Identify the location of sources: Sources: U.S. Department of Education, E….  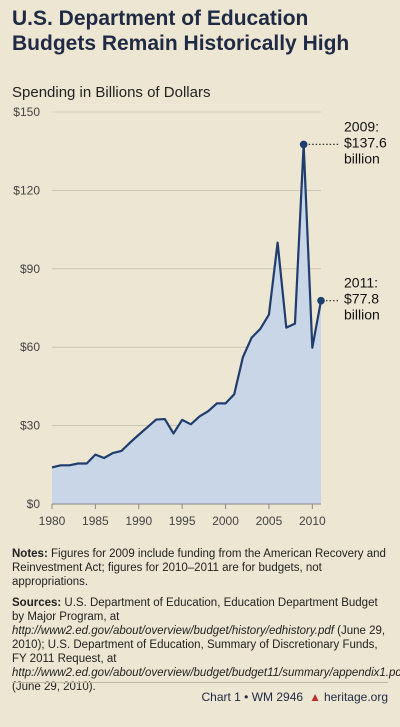
(206, 645).